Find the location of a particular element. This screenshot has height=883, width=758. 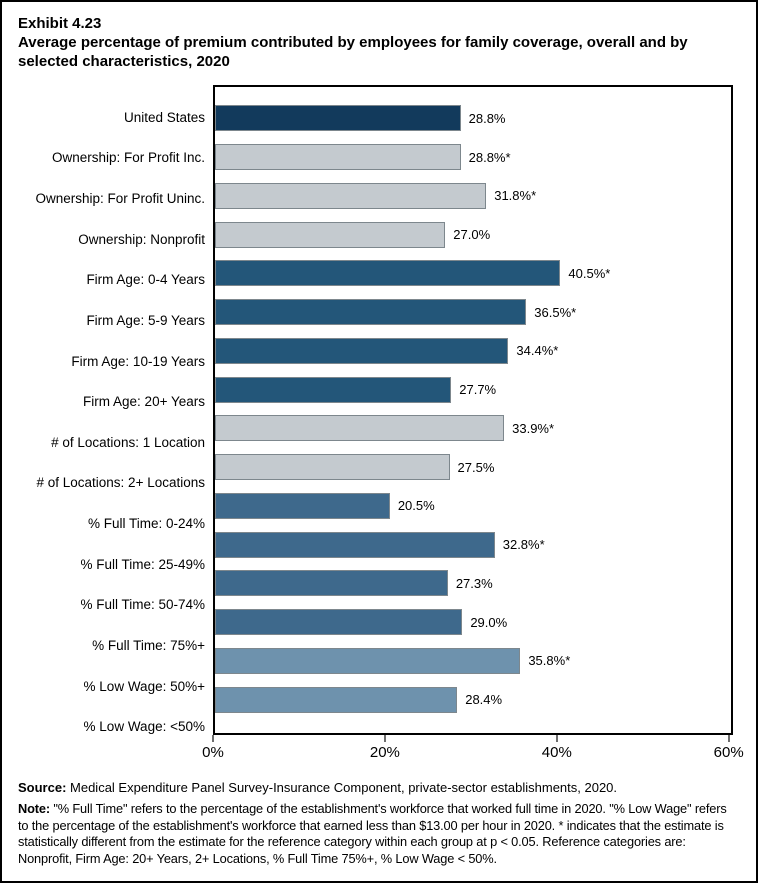

value-label: 32.8%* is located at coordinates (523, 545).